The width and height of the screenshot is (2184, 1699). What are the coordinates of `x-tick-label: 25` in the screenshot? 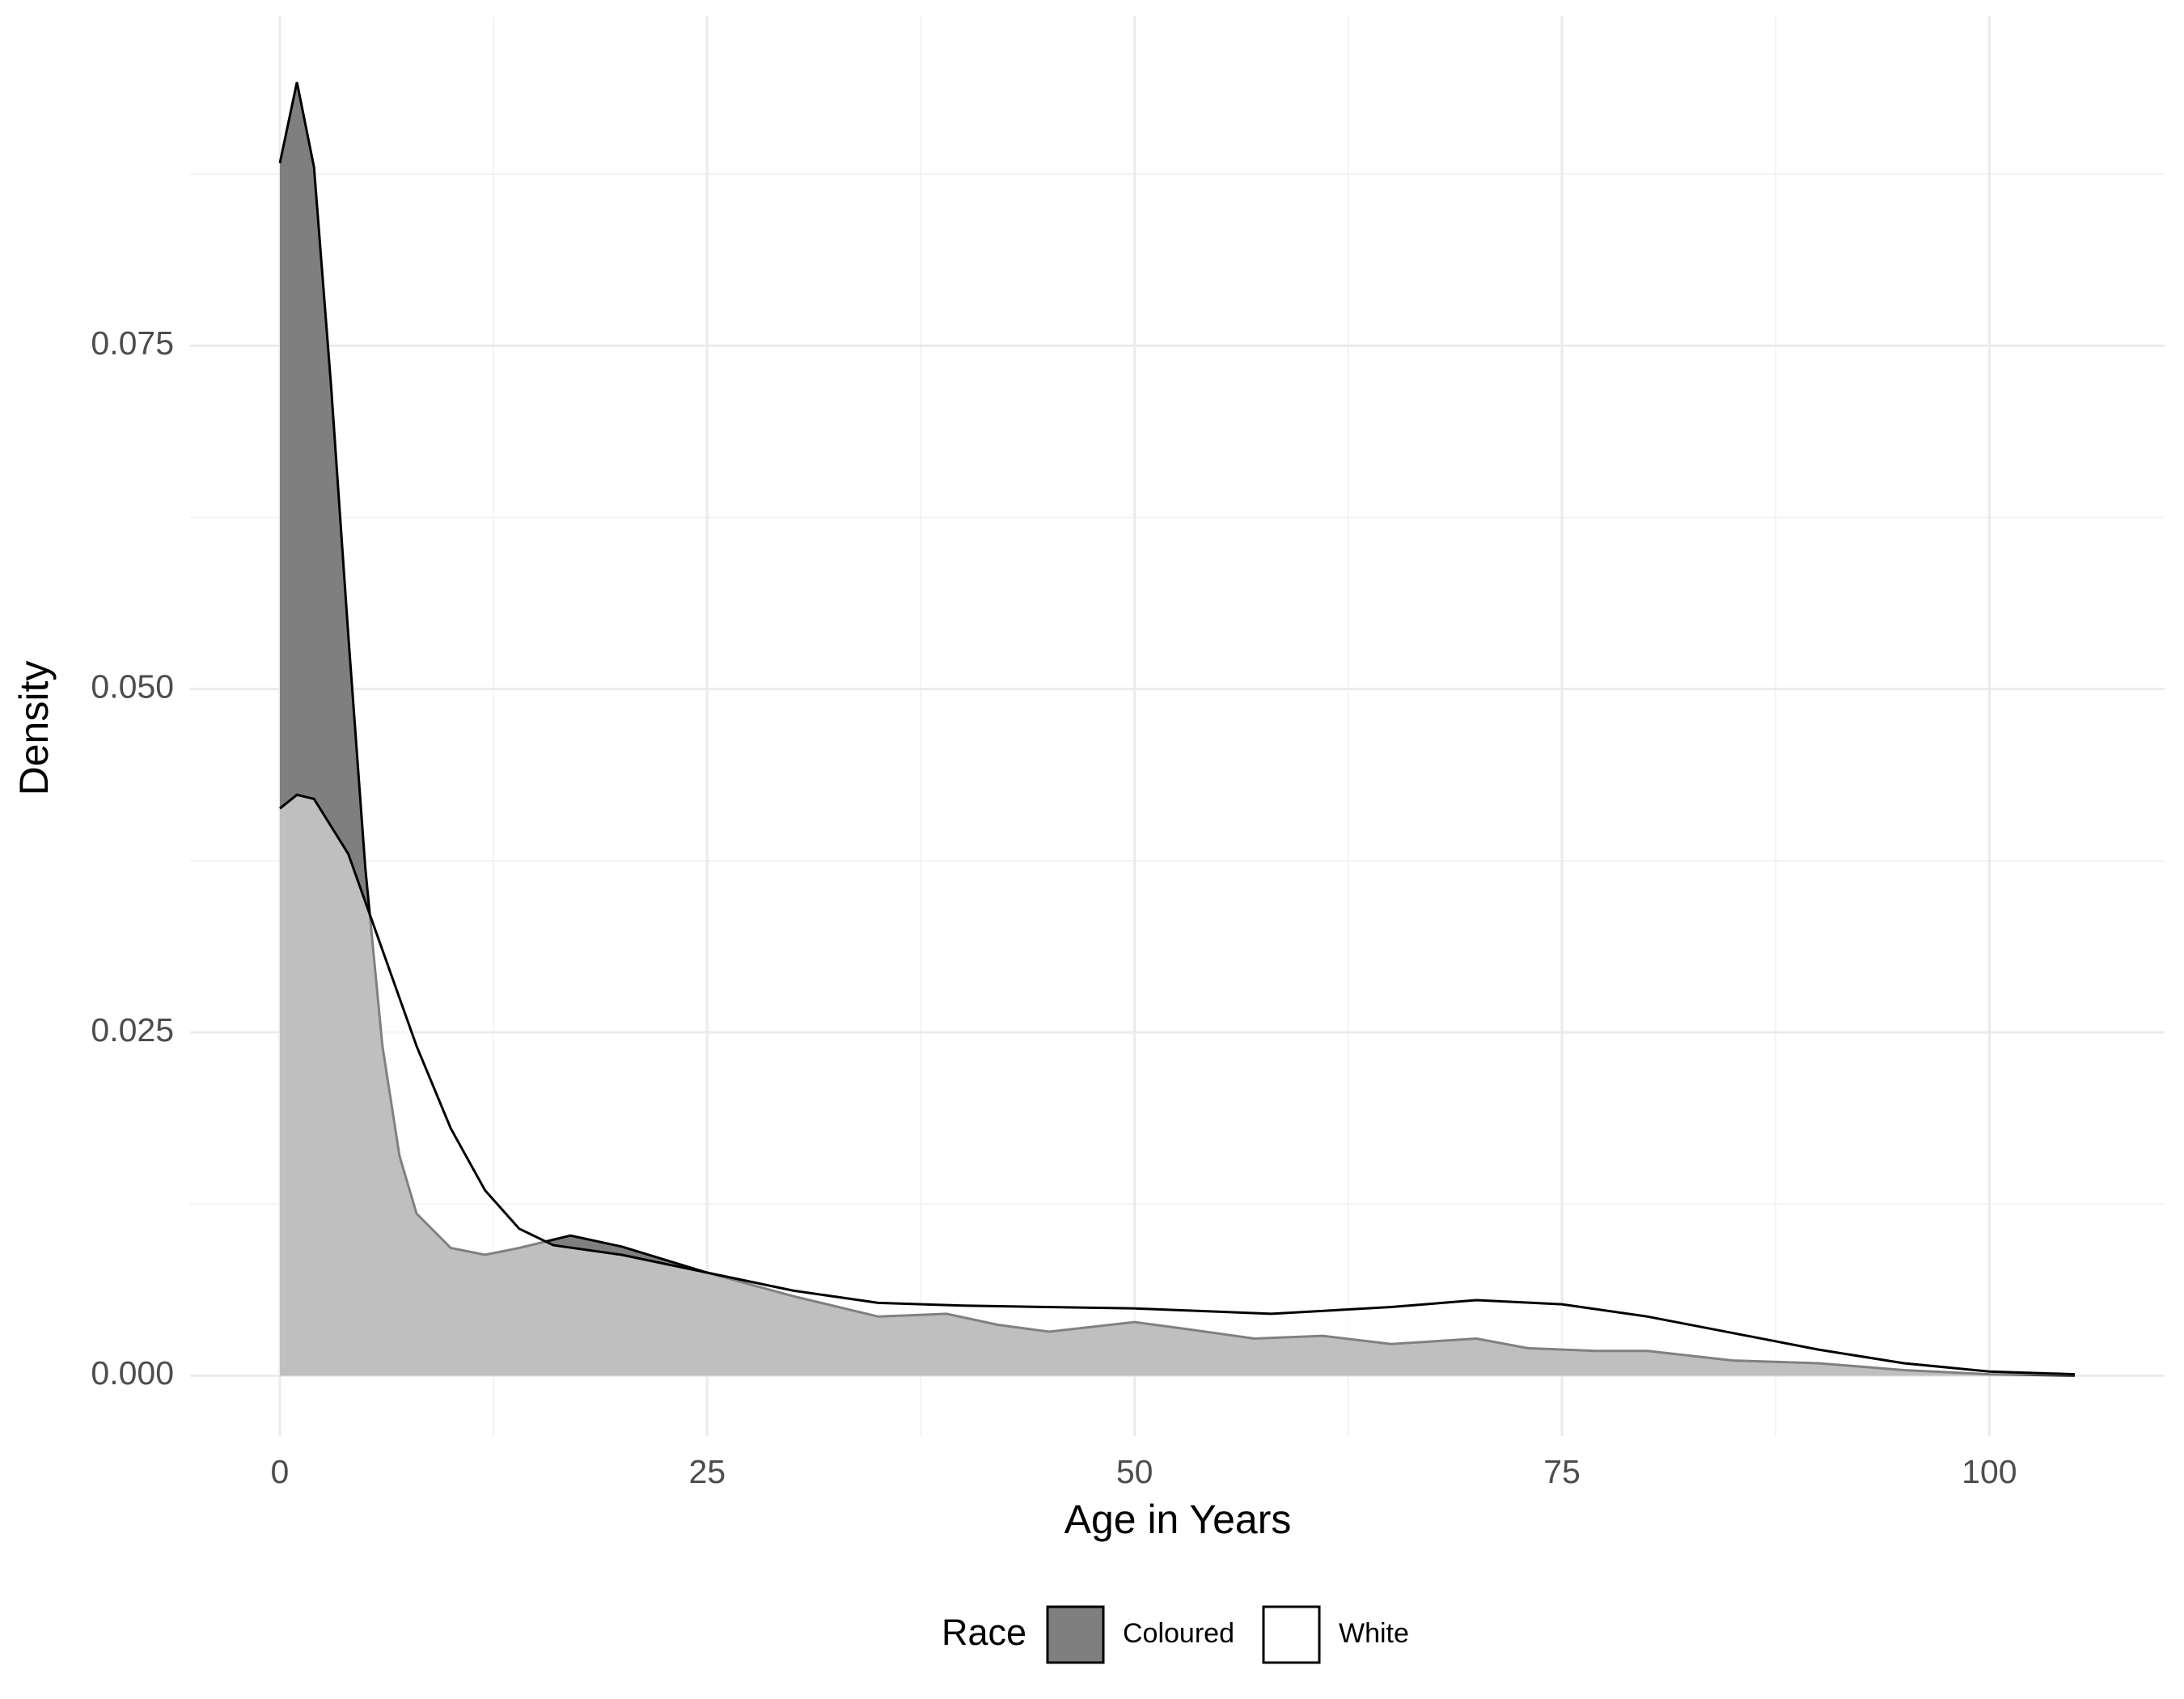 It's located at (707, 1471).